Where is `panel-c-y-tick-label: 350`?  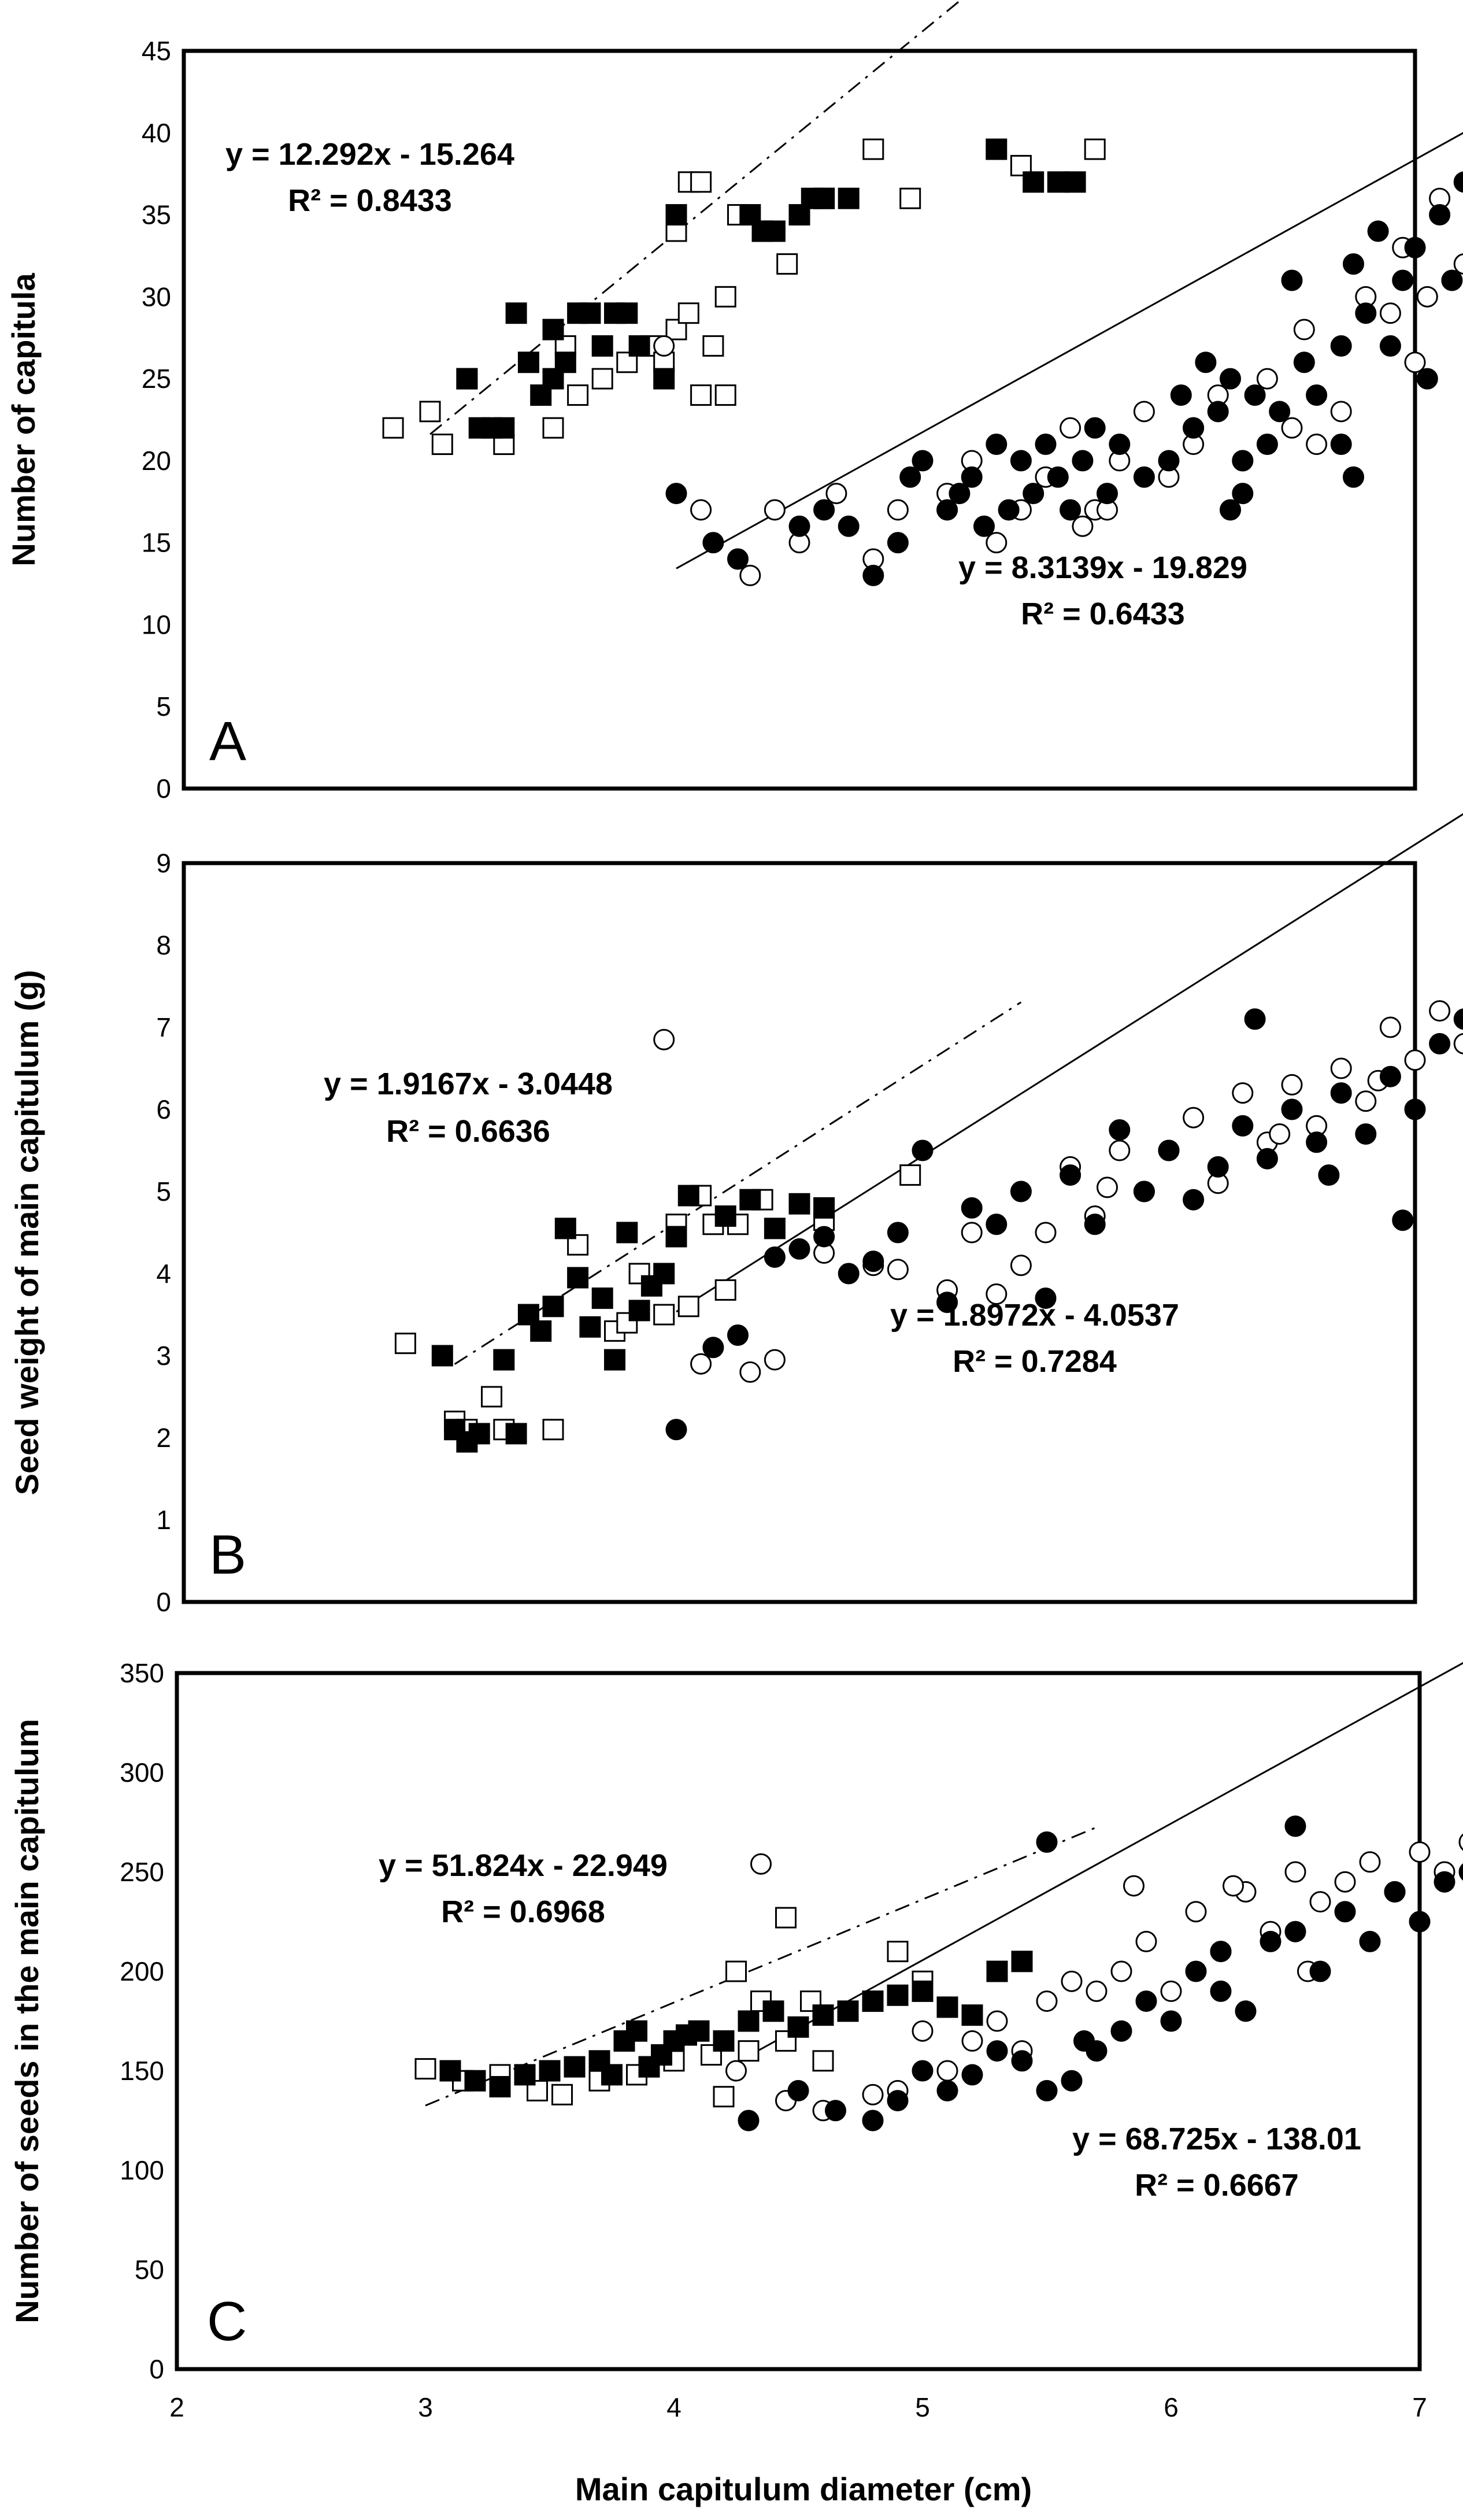
panel-c-y-tick-label: 350 is located at coordinates (142, 1673).